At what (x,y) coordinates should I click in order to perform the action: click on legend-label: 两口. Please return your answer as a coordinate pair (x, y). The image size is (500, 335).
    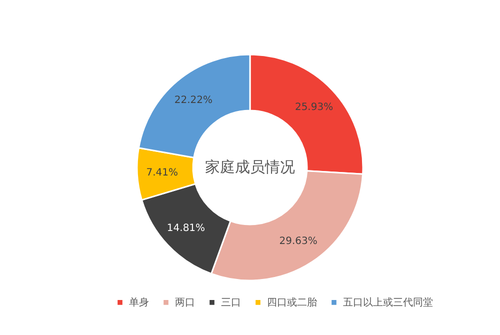
    Looking at the image, I should click on (185, 302).